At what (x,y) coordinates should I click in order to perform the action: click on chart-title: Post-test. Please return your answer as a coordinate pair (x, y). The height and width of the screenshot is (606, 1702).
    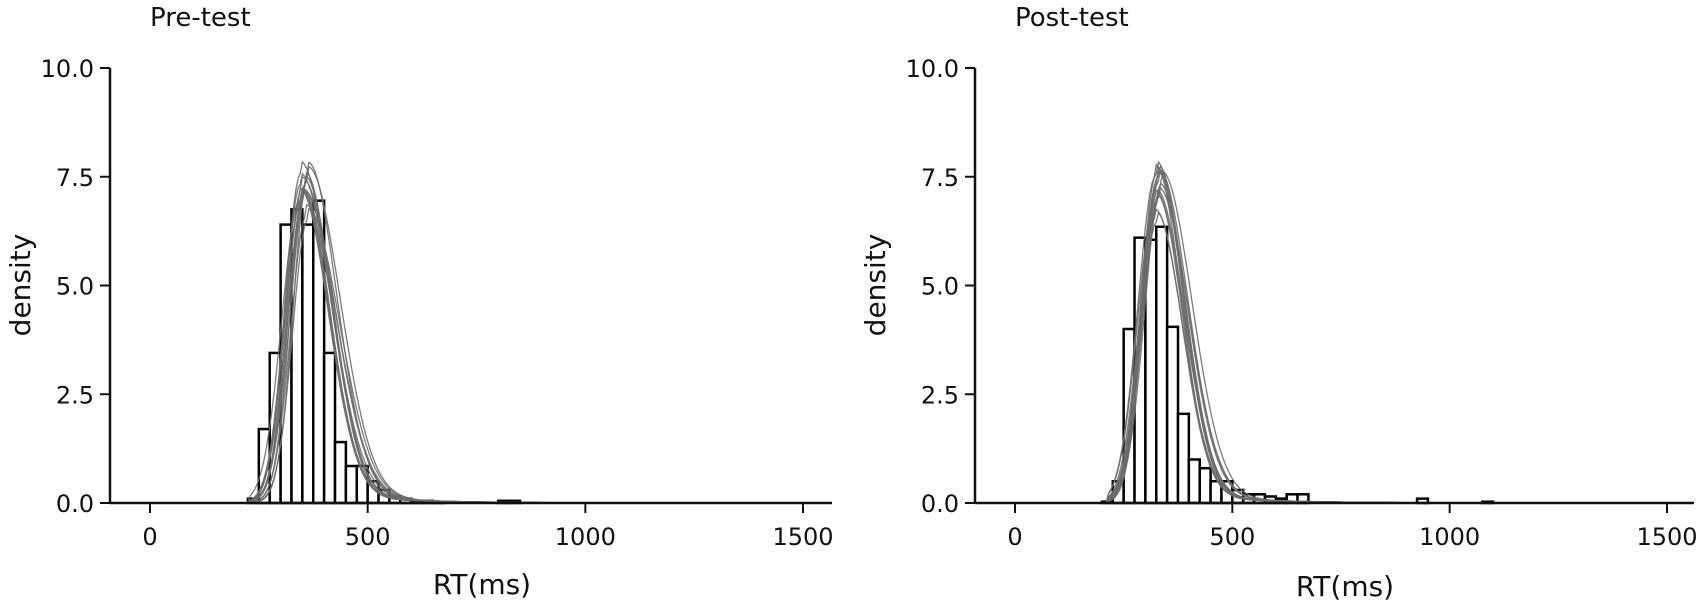
    Looking at the image, I should click on (1072, 18).